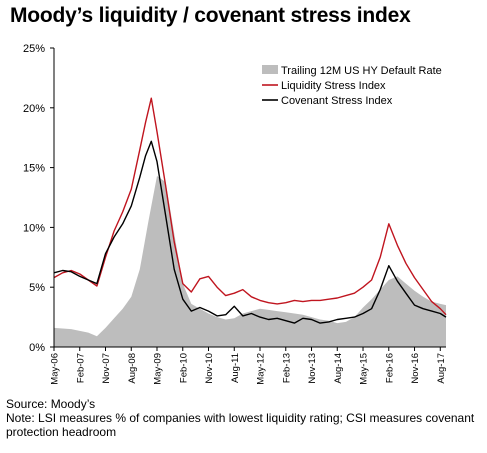 This screenshot has width=487, height=453. What do you see at coordinates (389, 368) in the screenshot?
I see `x-tick-label: Feb-16` at bounding box center [389, 368].